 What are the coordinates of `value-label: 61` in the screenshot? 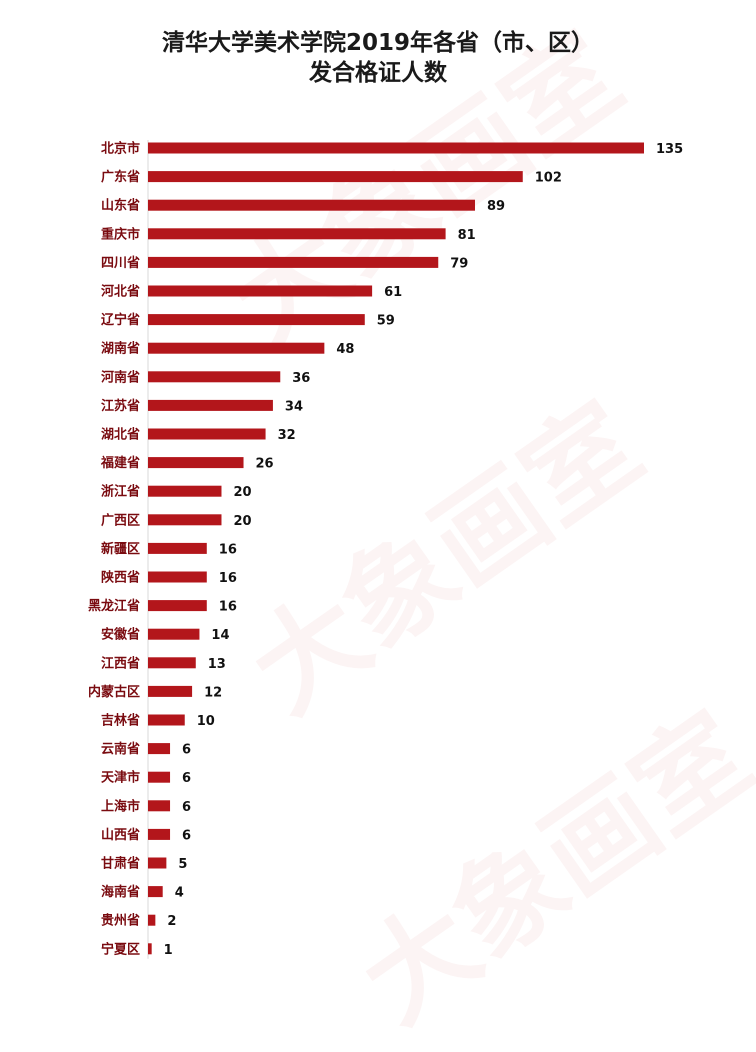 It's located at (393, 292).